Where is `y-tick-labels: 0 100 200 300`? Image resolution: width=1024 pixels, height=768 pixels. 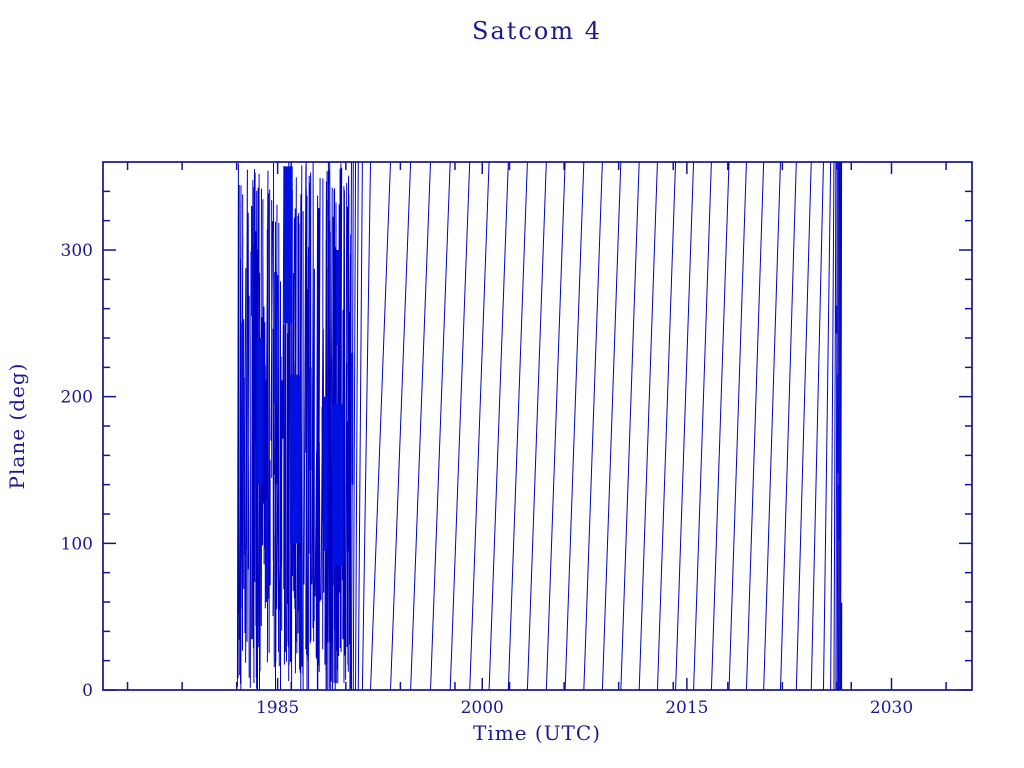
y-tick-labels: 0 100 200 300 is located at coordinates (77, 471).